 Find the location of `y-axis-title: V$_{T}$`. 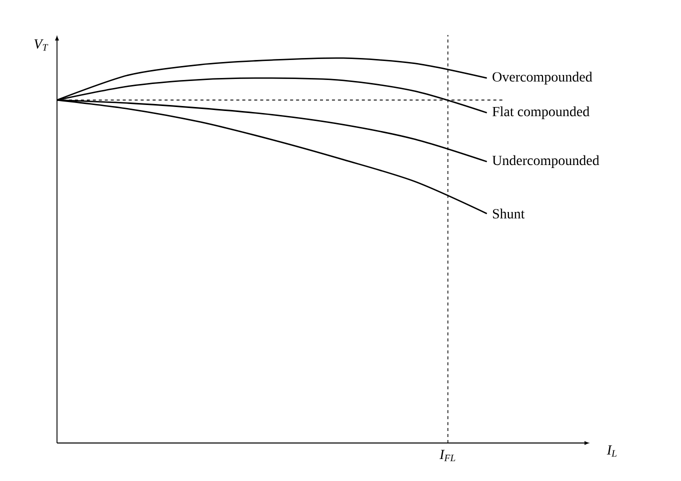

y-axis-title: V$_{T}$ is located at coordinates (41, 45).